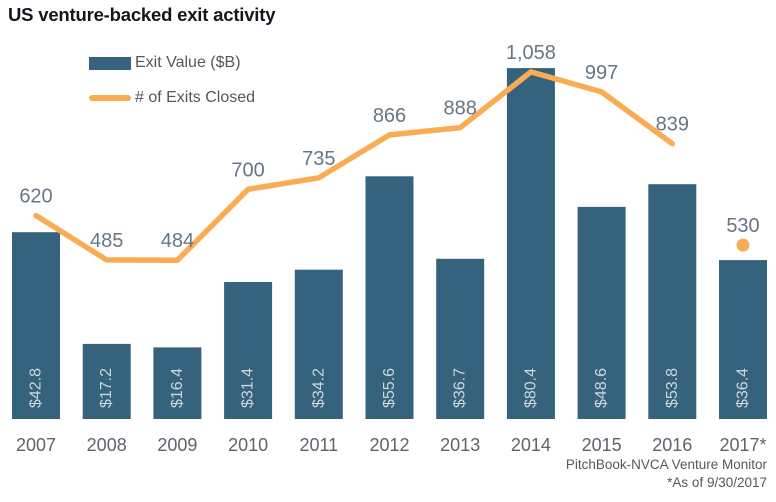 The image size is (776, 502). I want to click on line-value-label-2015: 997, so click(601, 73).